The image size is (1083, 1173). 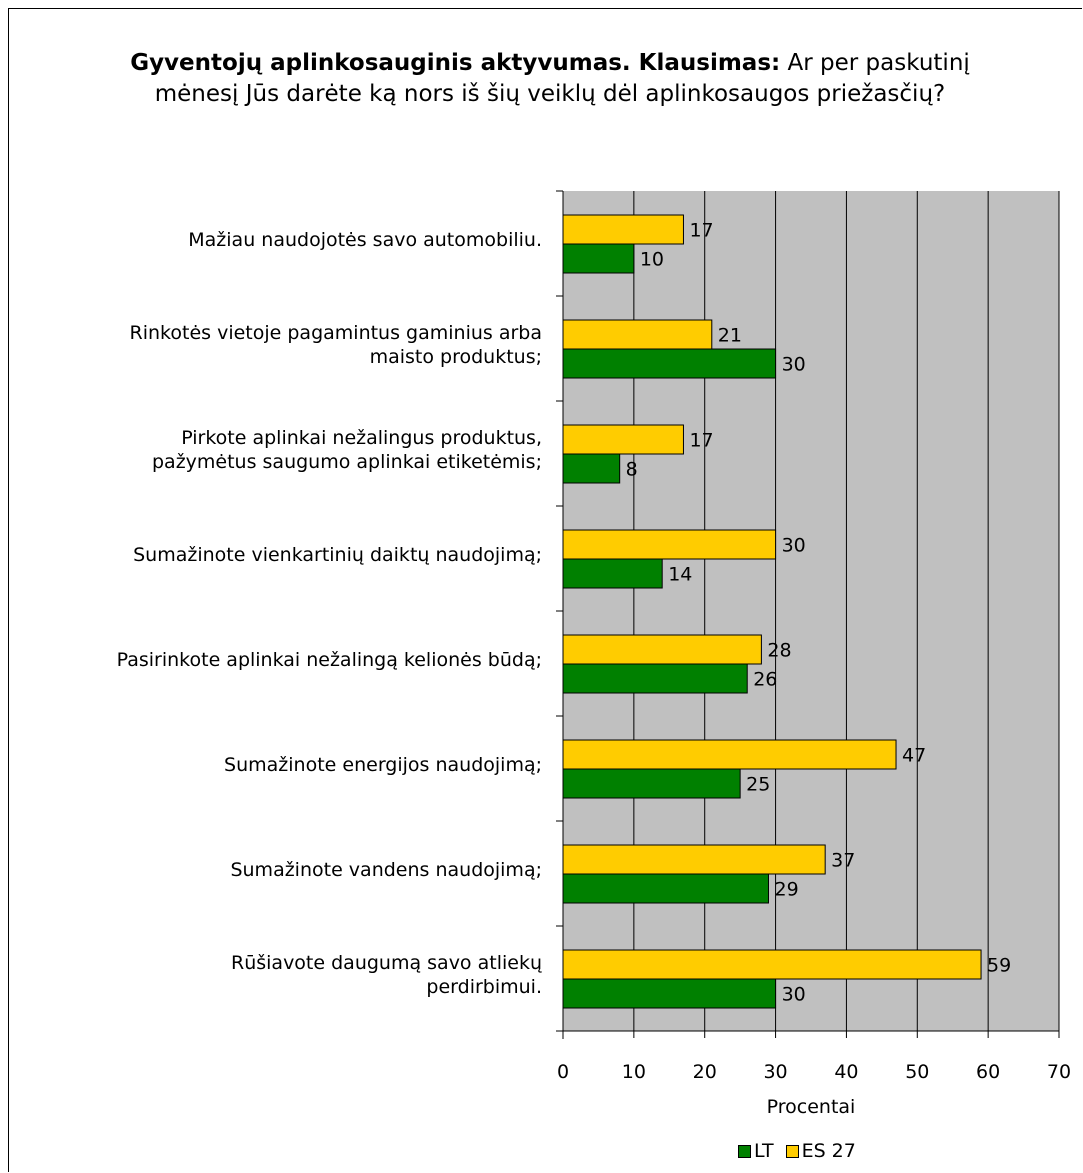 What do you see at coordinates (633, 1072) in the screenshot?
I see `x-tick-label: 10` at bounding box center [633, 1072].